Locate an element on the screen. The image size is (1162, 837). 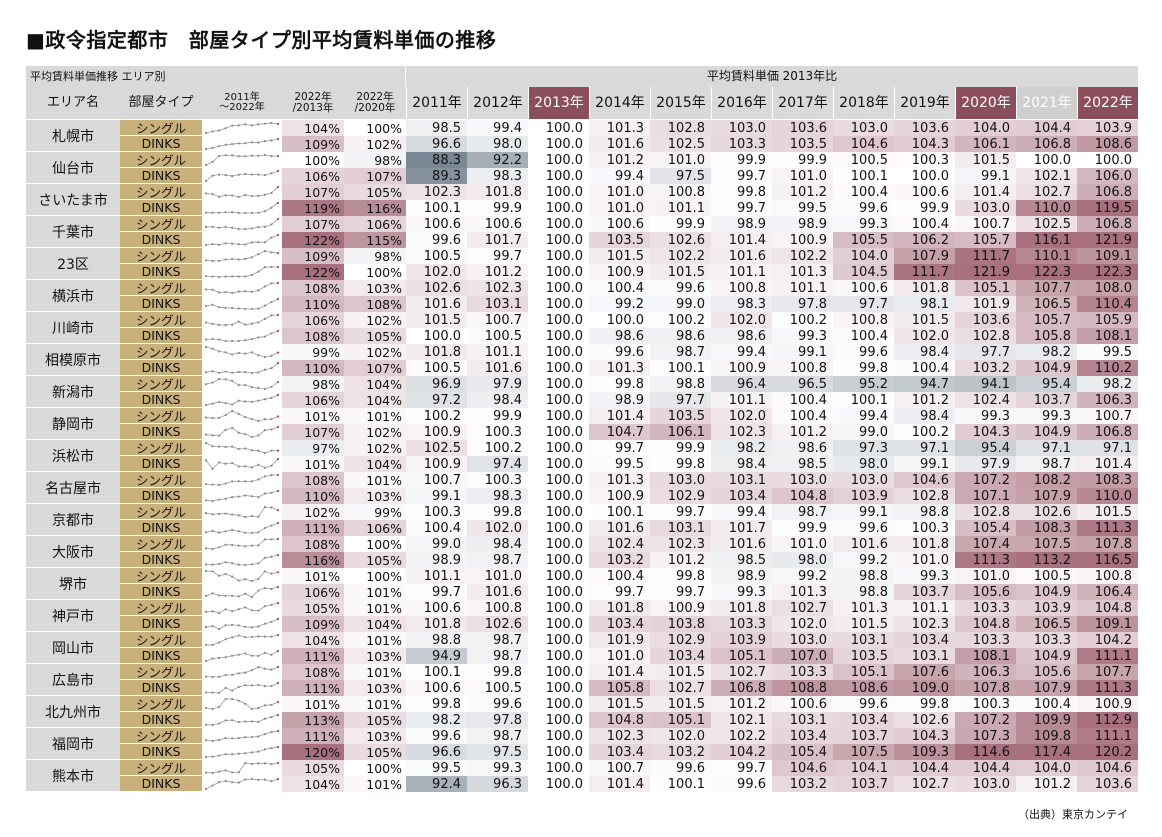
value-cell: 101.5 is located at coordinates (680, 672).